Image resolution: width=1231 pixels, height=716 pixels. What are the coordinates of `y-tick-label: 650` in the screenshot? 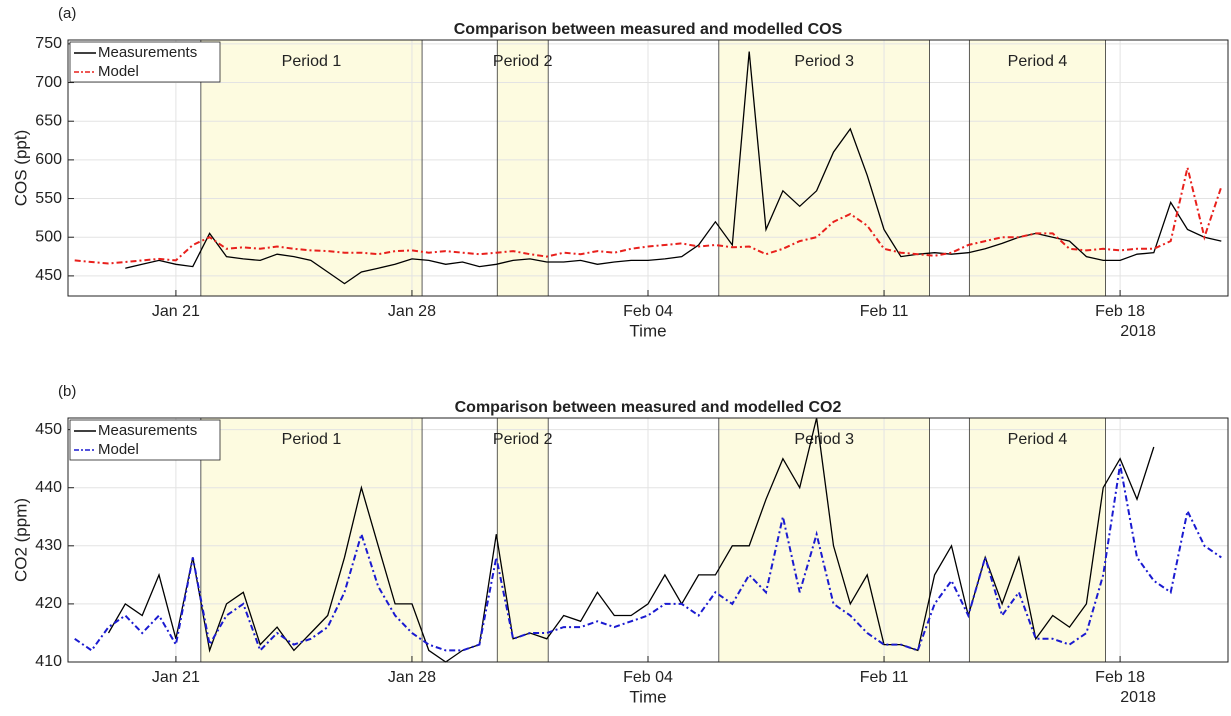 It's located at (48, 120).